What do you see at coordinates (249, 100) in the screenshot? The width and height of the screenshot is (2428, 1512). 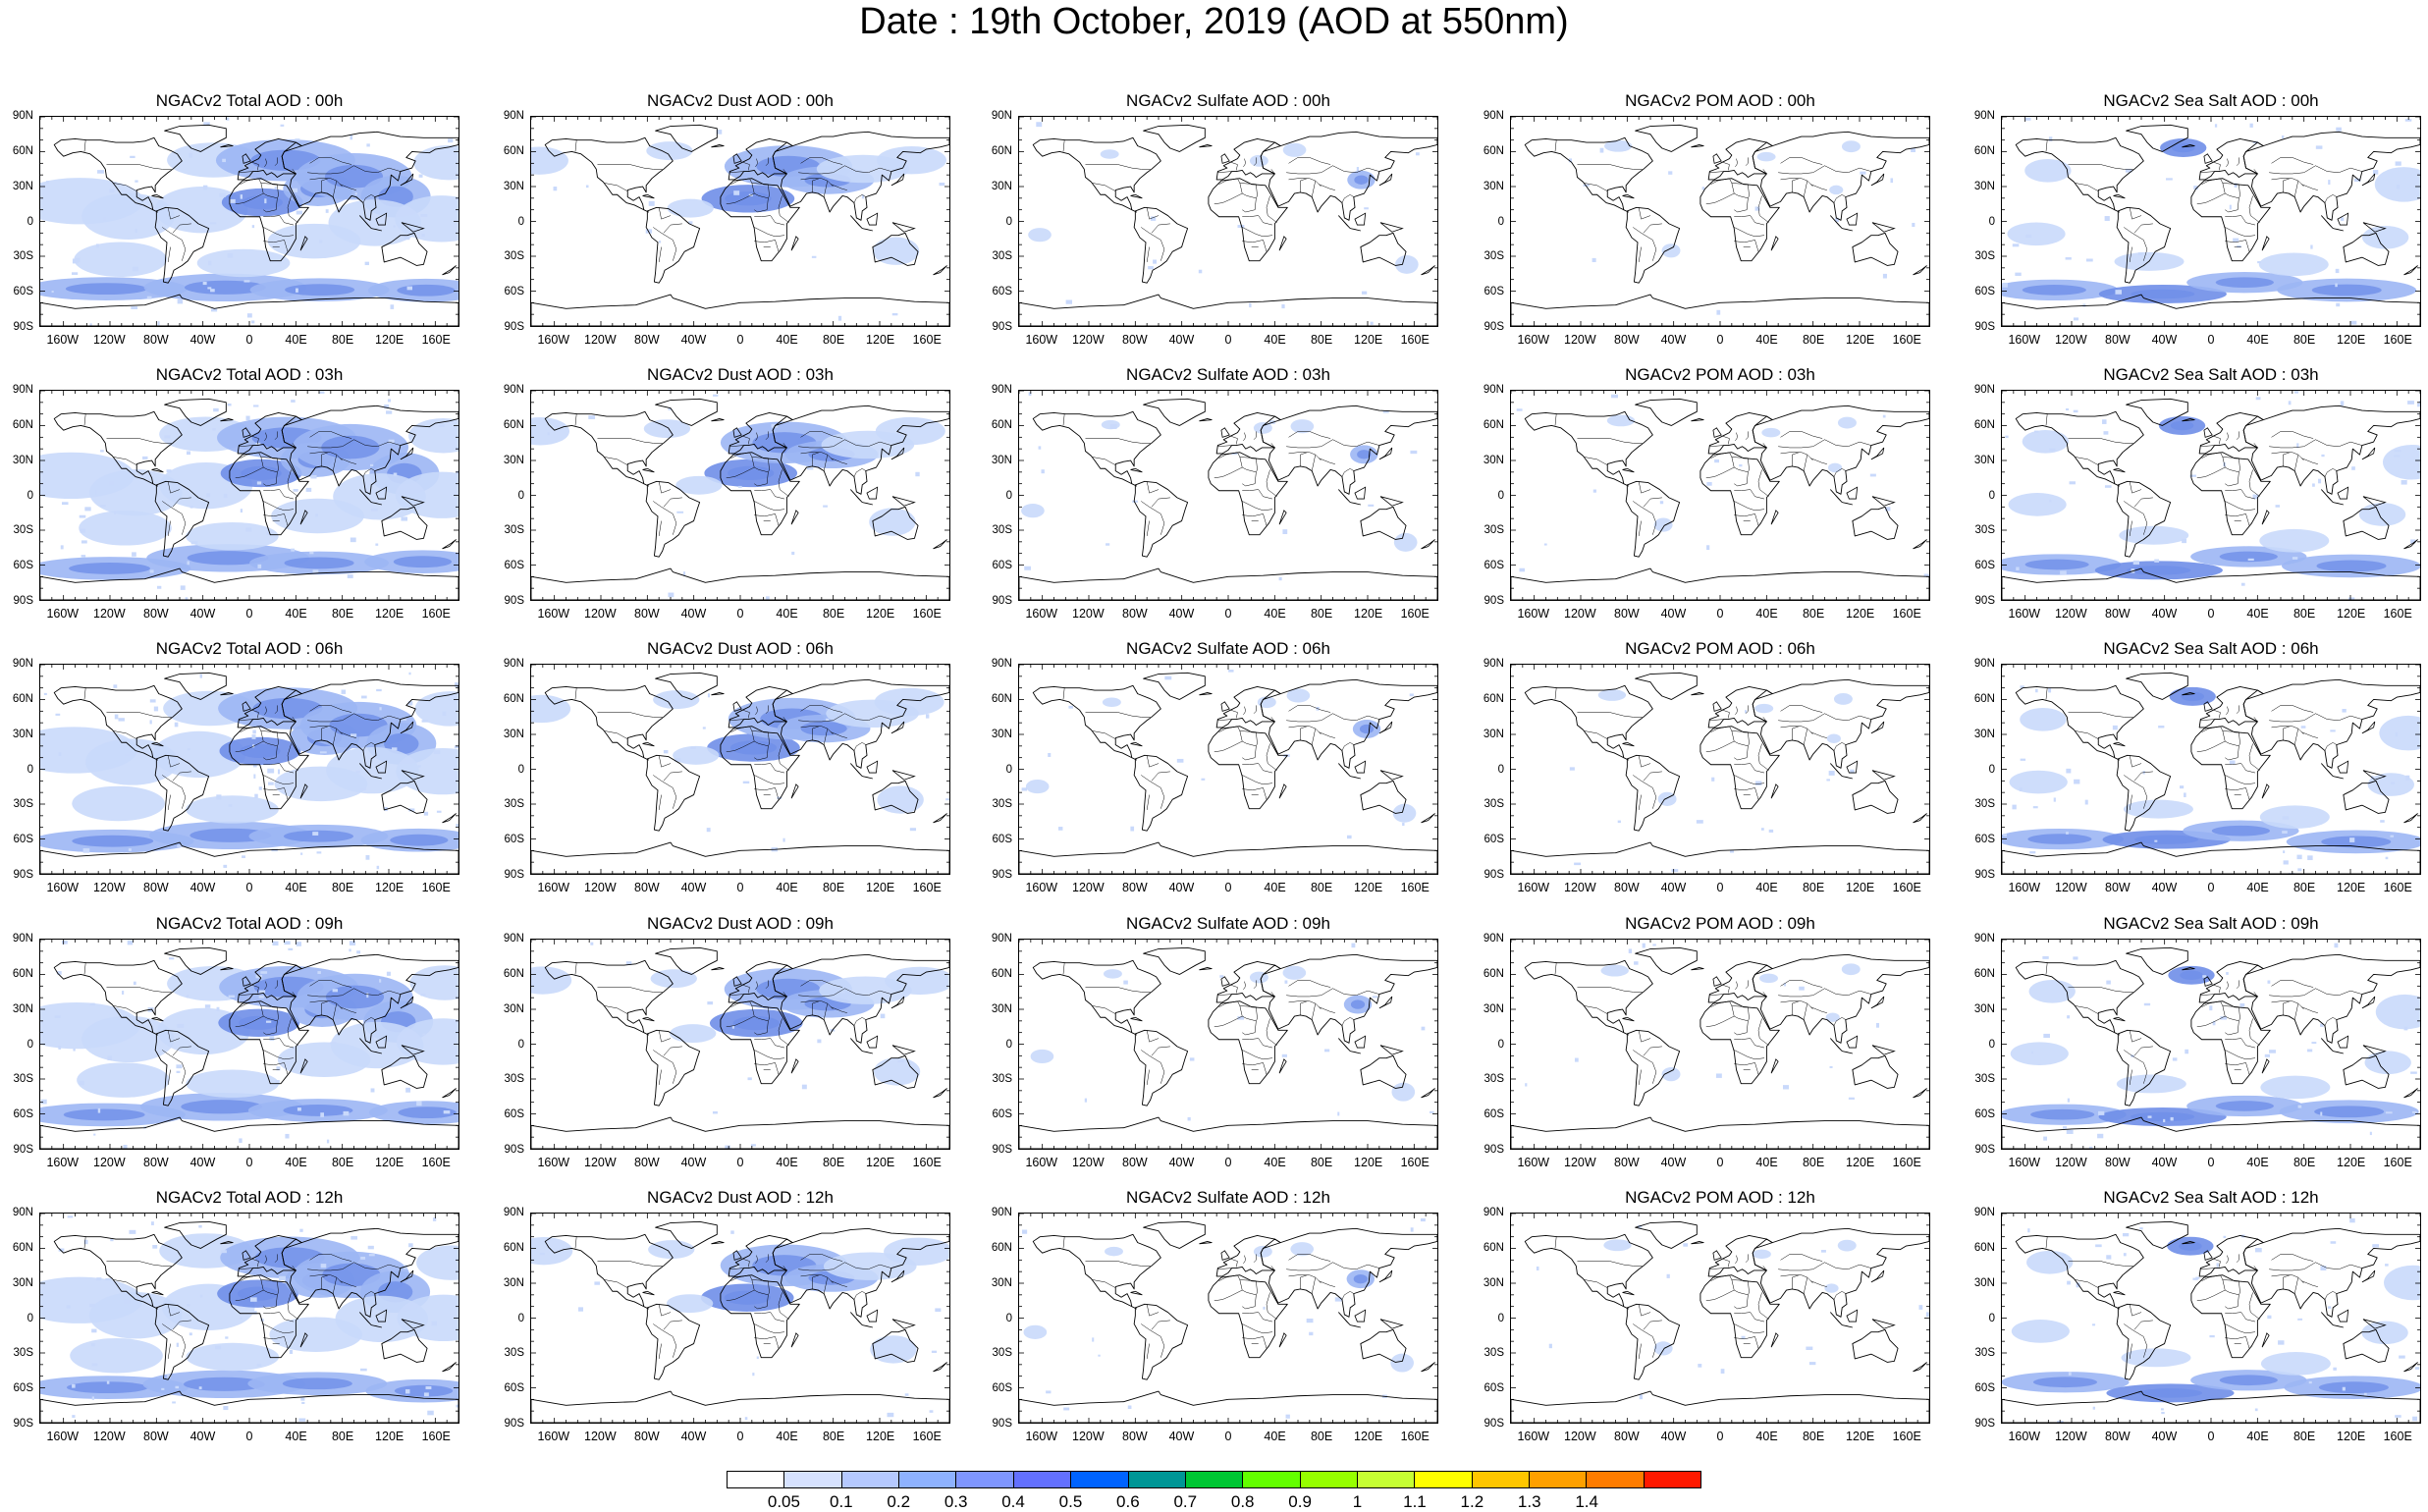 I see `panel-title: NGACv2 Total AOD : 00h` at bounding box center [249, 100].